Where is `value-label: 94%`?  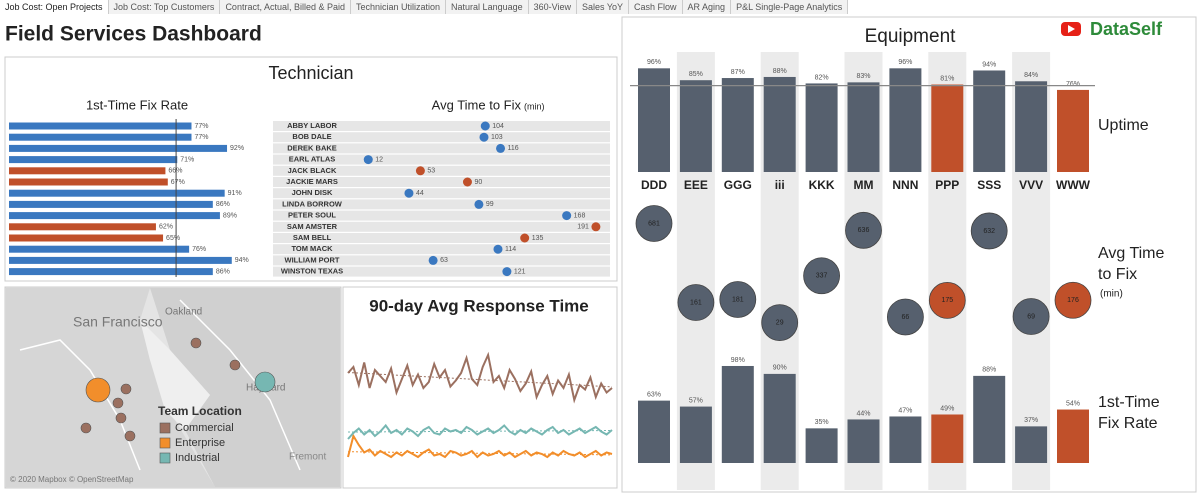 value-label: 94% is located at coordinates (242, 260).